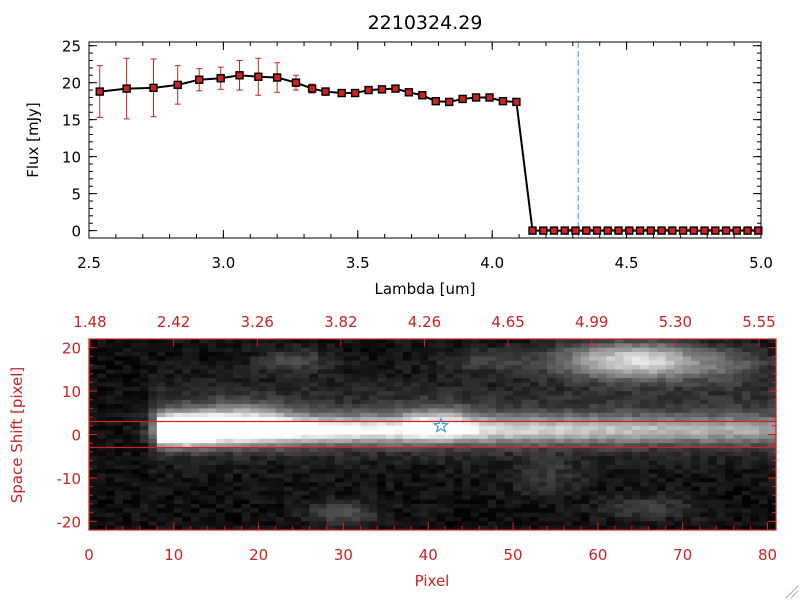 The image size is (800, 600). Describe the element at coordinates (33, 140) in the screenshot. I see `y-axis-label: Flux [mJy]` at that location.